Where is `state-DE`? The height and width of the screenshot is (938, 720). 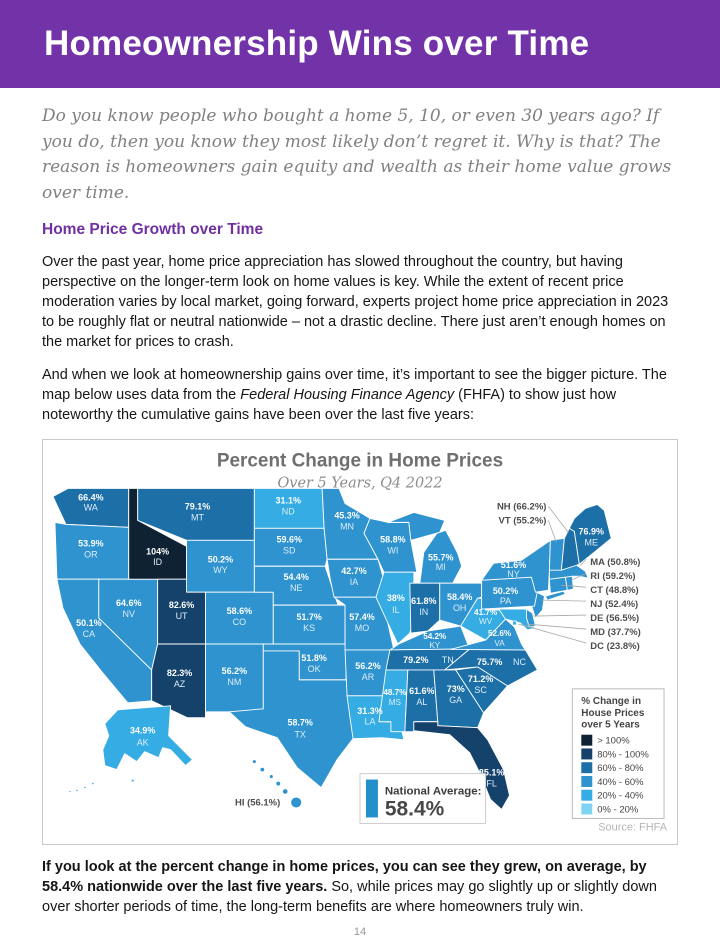
state-DE is located at coordinates (531, 618).